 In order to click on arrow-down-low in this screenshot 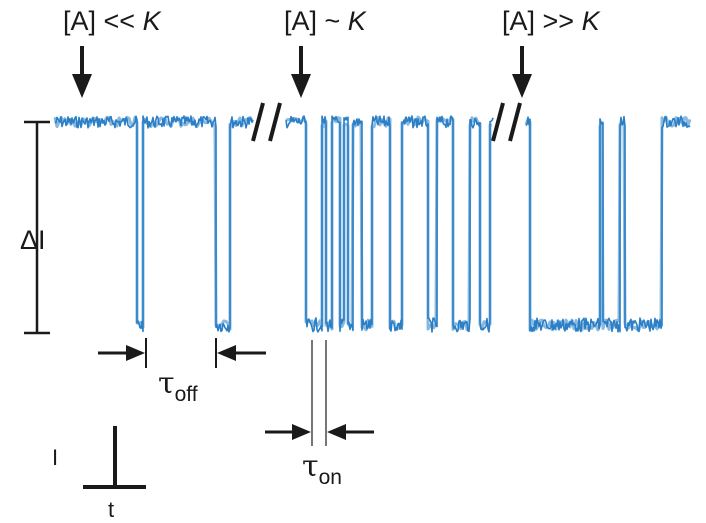, I will do `click(82, 72)`.